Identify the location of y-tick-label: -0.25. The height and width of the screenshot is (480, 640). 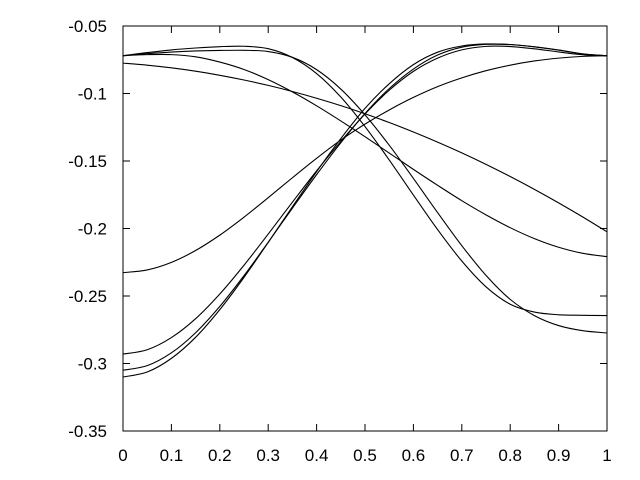
(87, 296).